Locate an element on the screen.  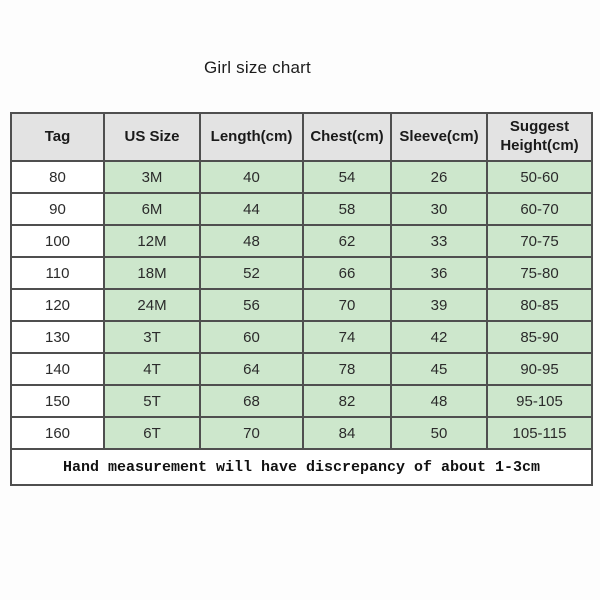
table-cell: 60-70 is located at coordinates (539, 209).